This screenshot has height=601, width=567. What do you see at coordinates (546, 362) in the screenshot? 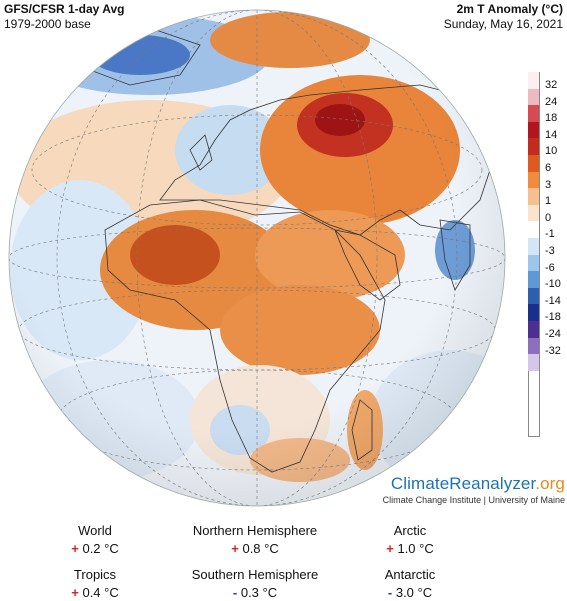
I see `legend-row` at bounding box center [546, 362].